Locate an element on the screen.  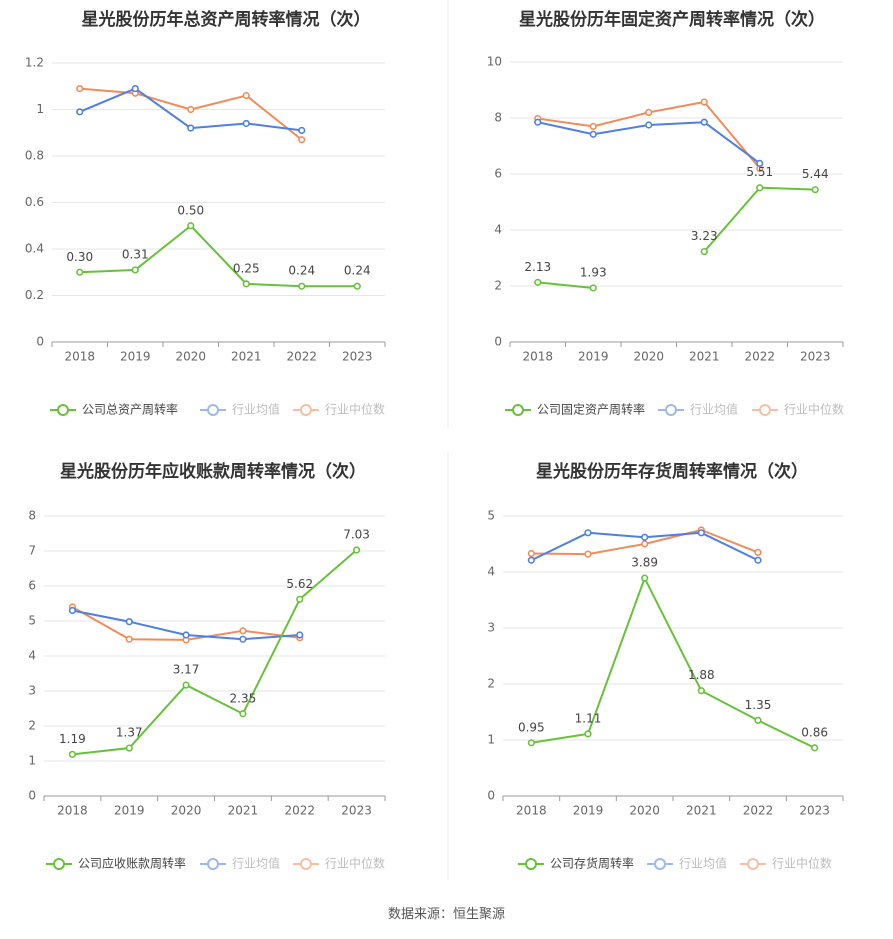
data-label: 1.93 is located at coordinates (593, 272).